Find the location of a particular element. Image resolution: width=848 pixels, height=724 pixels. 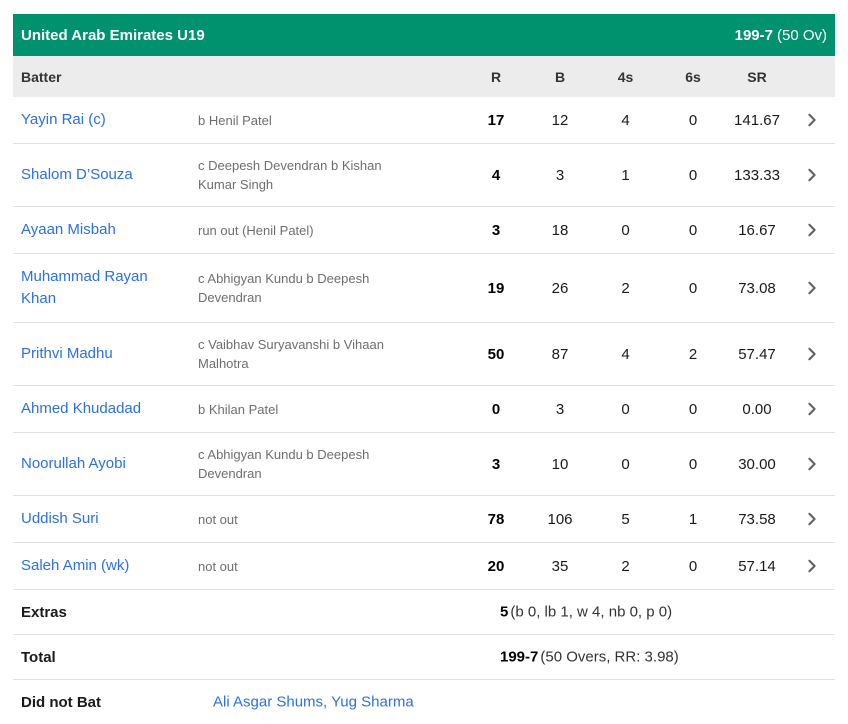

dismissal-text: c Deepesh Devendran b Kishan Kumar Singh is located at coordinates (290, 175).